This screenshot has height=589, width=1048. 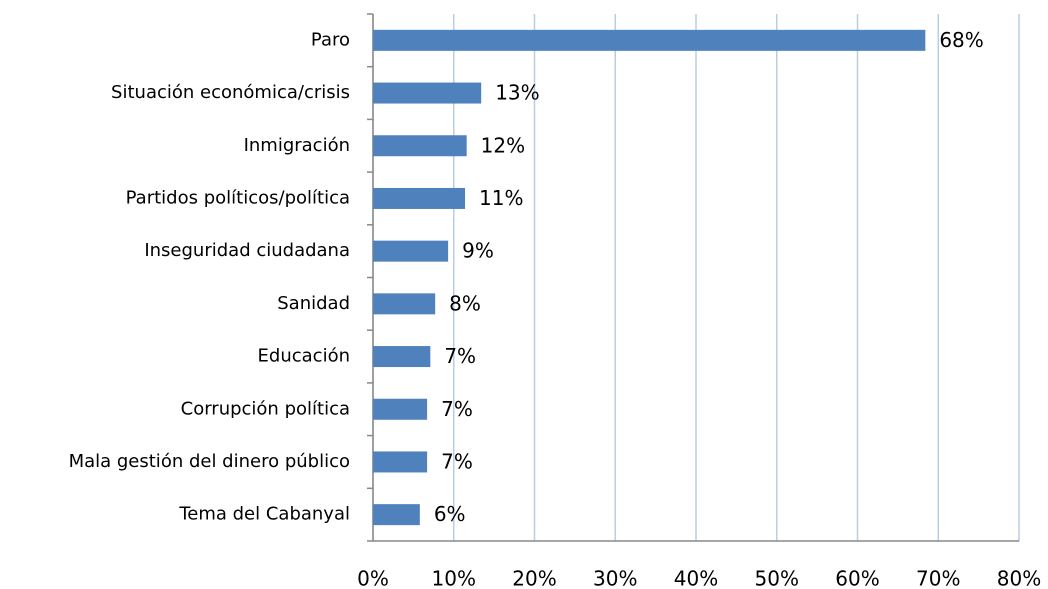 What do you see at coordinates (373, 578) in the screenshot?
I see `x-tick-label: 0%` at bounding box center [373, 578].